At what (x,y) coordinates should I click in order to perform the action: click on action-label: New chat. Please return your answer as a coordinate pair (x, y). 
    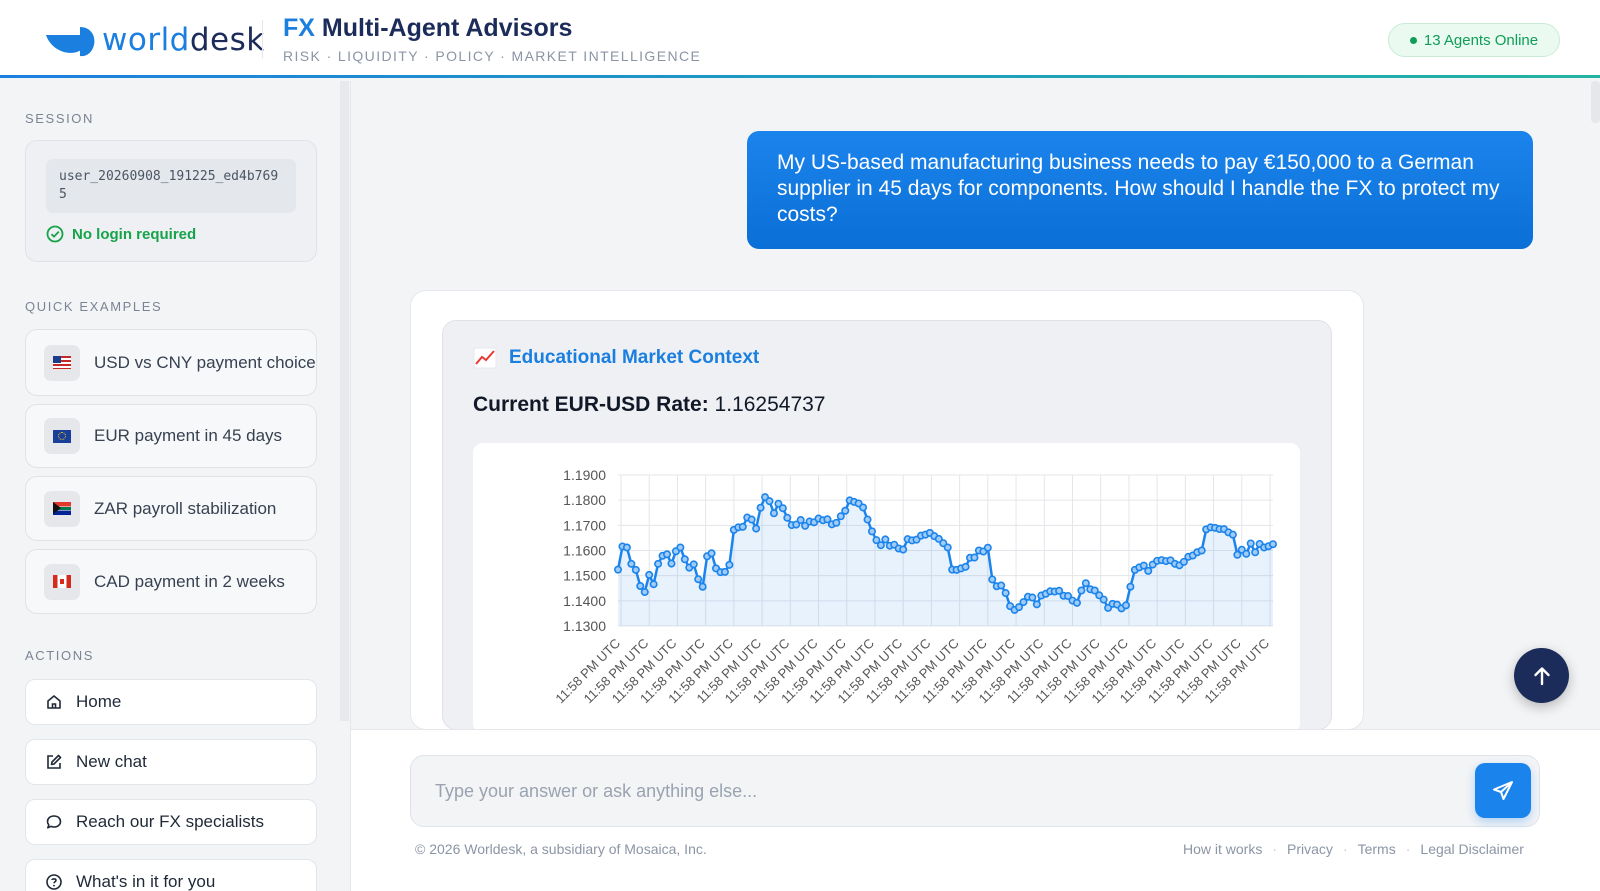
    Looking at the image, I should click on (111, 761).